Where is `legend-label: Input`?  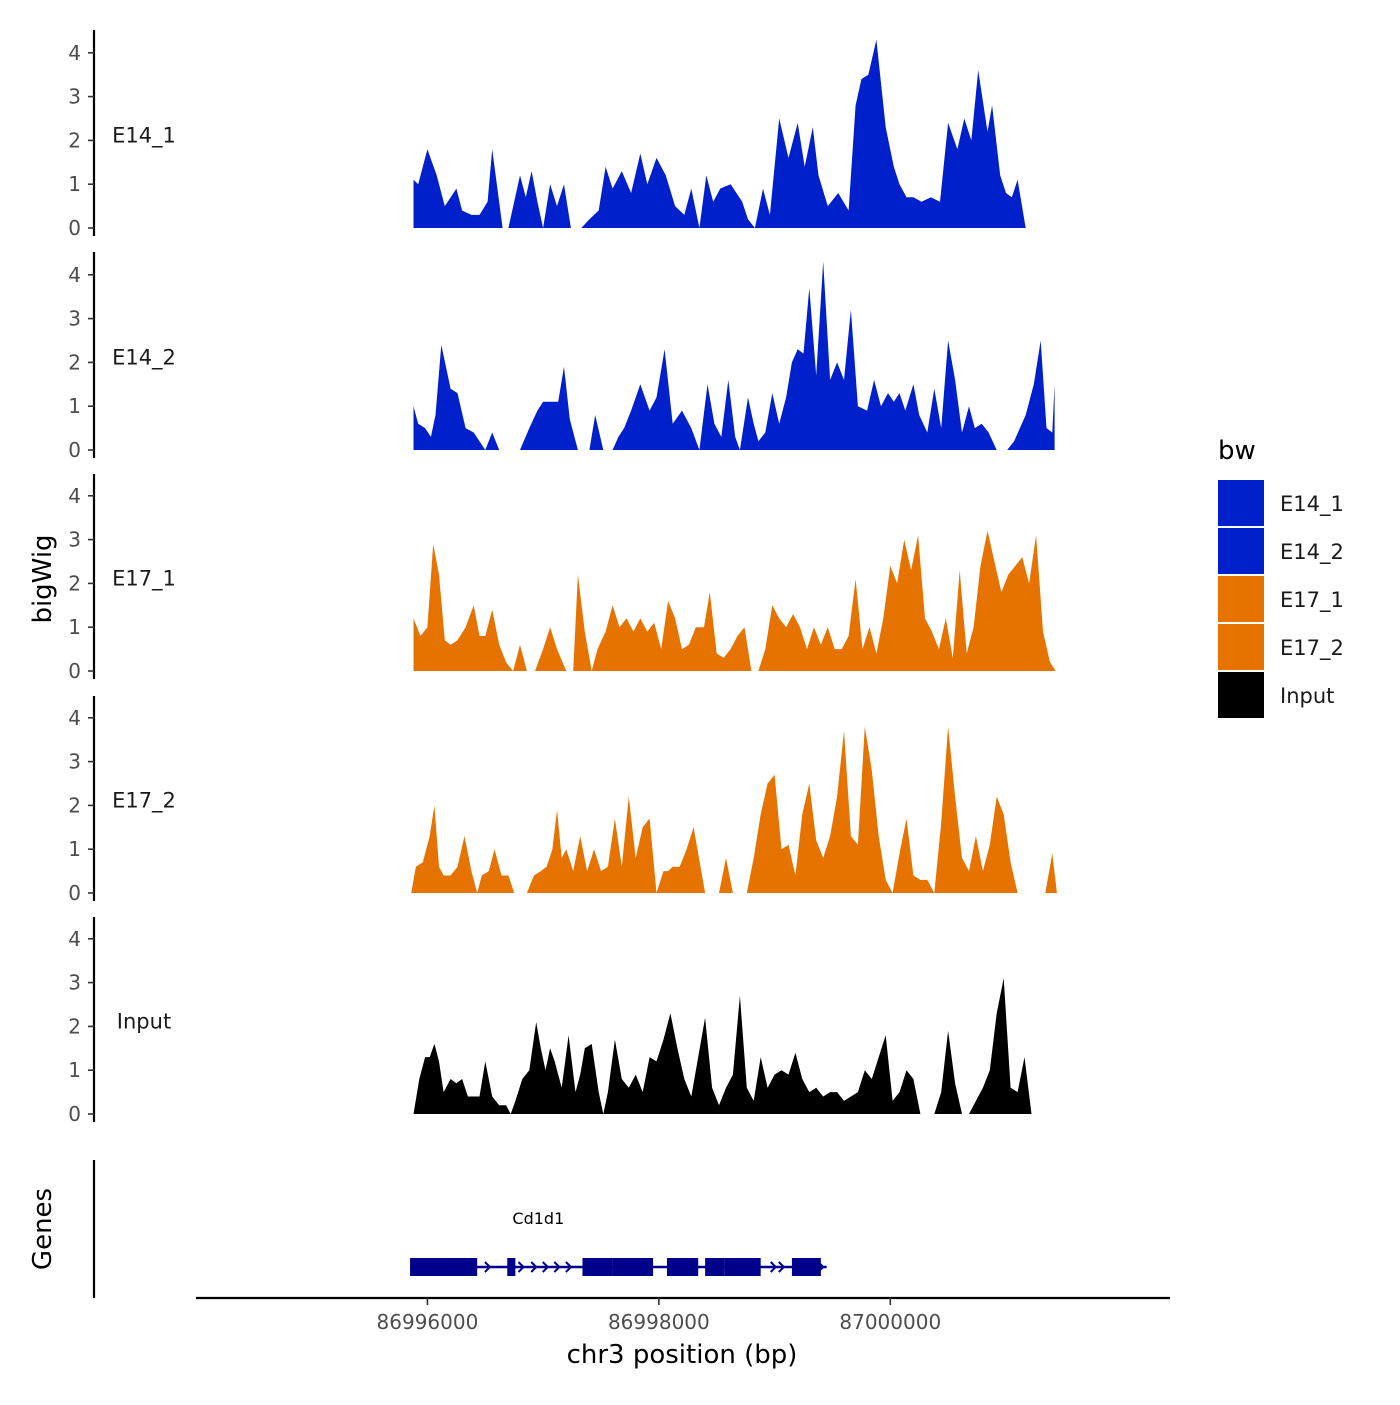 legend-label: Input is located at coordinates (1307, 696).